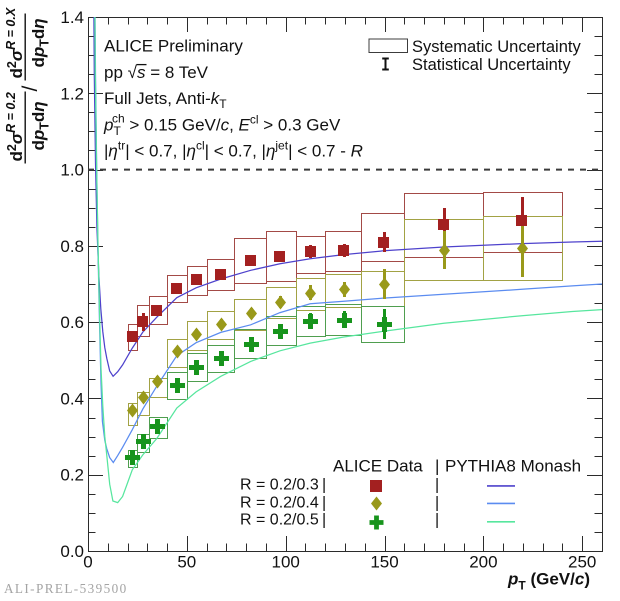  I want to click on svg-text: R = 0.2/0.5, so click(279, 520).